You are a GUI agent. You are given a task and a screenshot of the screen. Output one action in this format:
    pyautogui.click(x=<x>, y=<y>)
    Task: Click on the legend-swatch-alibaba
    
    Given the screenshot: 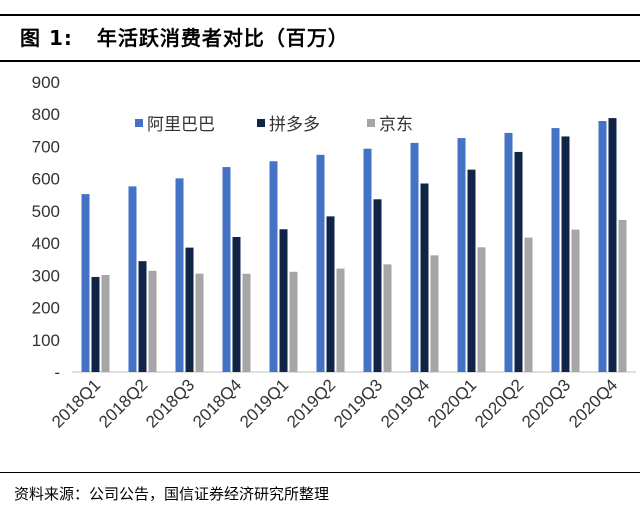 What is the action you would take?
    pyautogui.click(x=139, y=123)
    